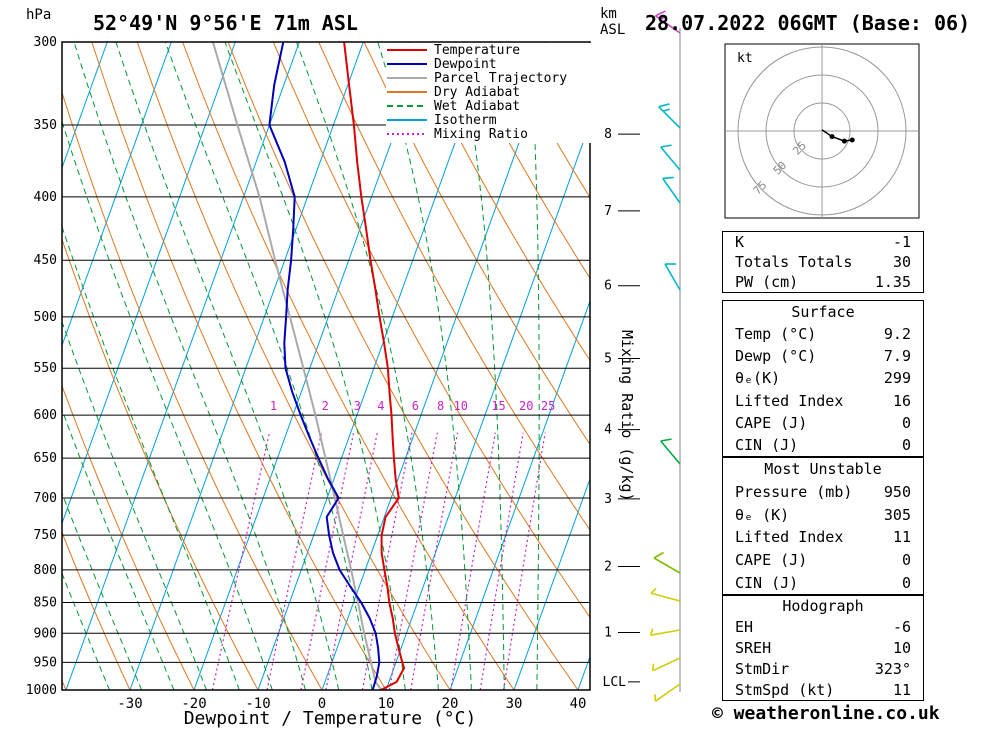 The width and height of the screenshot is (1000, 733). What do you see at coordinates (665, 356) in the screenshot?
I see `wind-barbs-group` at bounding box center [665, 356].